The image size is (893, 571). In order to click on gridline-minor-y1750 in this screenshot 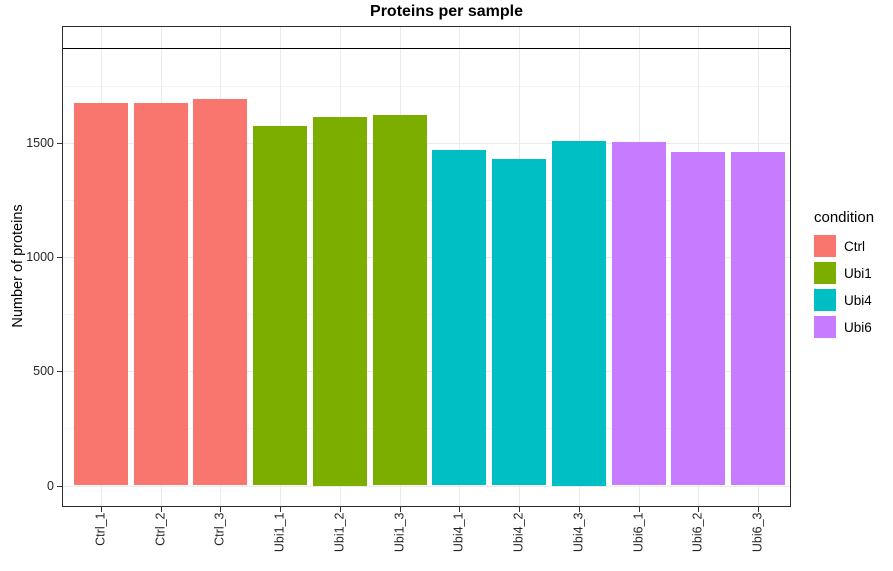, I will do `click(426, 86)`.